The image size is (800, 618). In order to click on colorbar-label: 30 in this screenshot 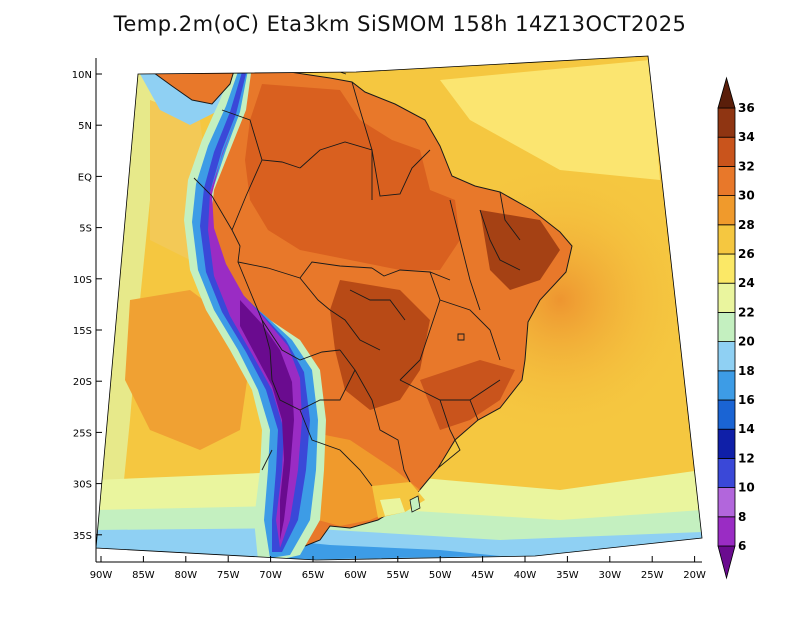, I will do `click(746, 196)`.